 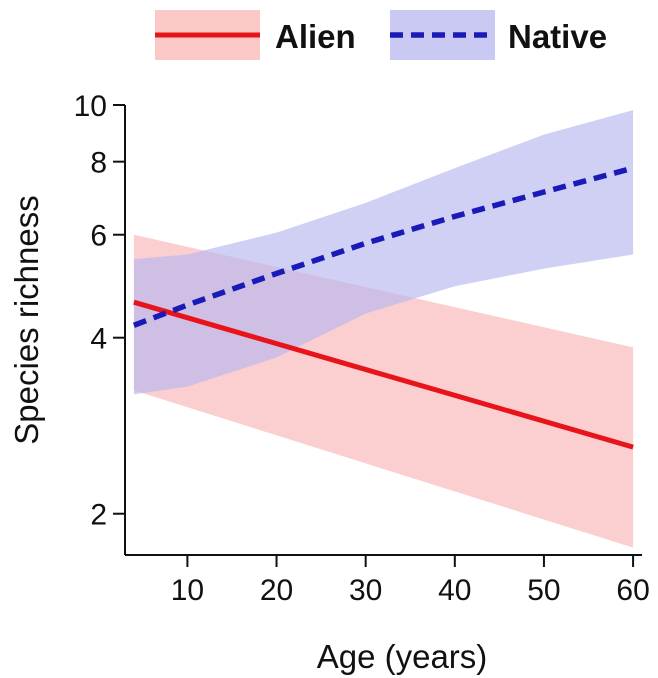 I want to click on legend-label: Alien, so click(x=315, y=36).